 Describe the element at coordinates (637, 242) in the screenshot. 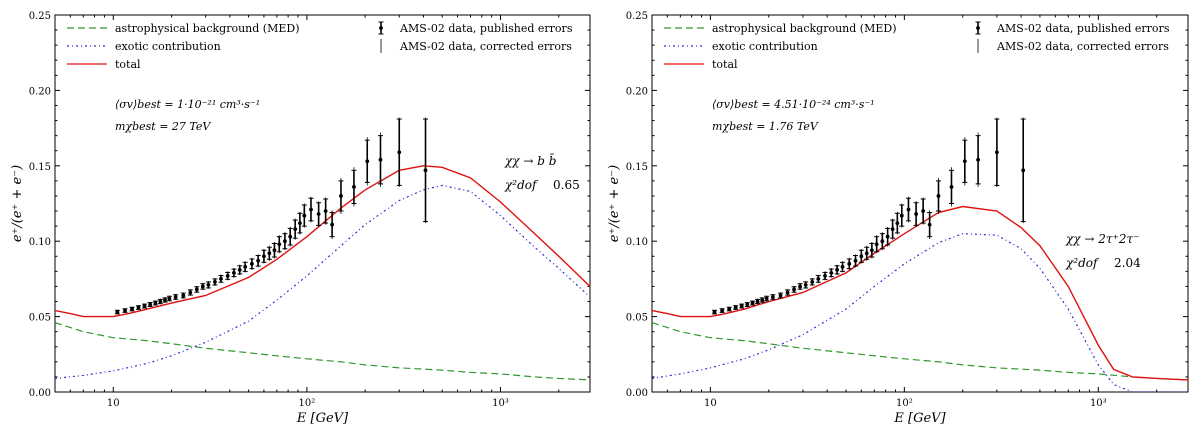

I see `y-tick-label: 0.10` at that location.